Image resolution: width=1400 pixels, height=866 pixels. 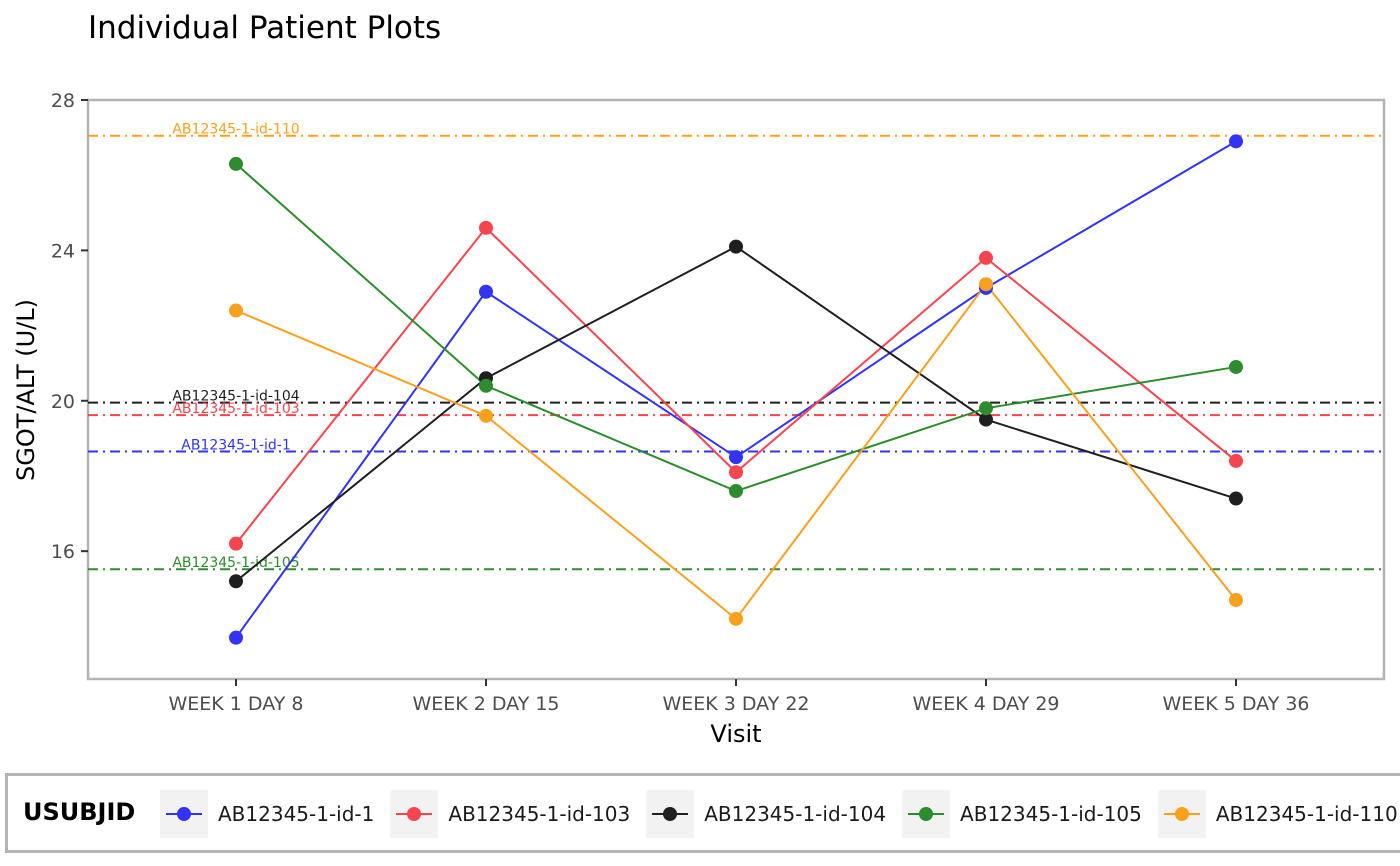 What do you see at coordinates (79, 812) in the screenshot?
I see `legend-title: USUBJID` at bounding box center [79, 812].